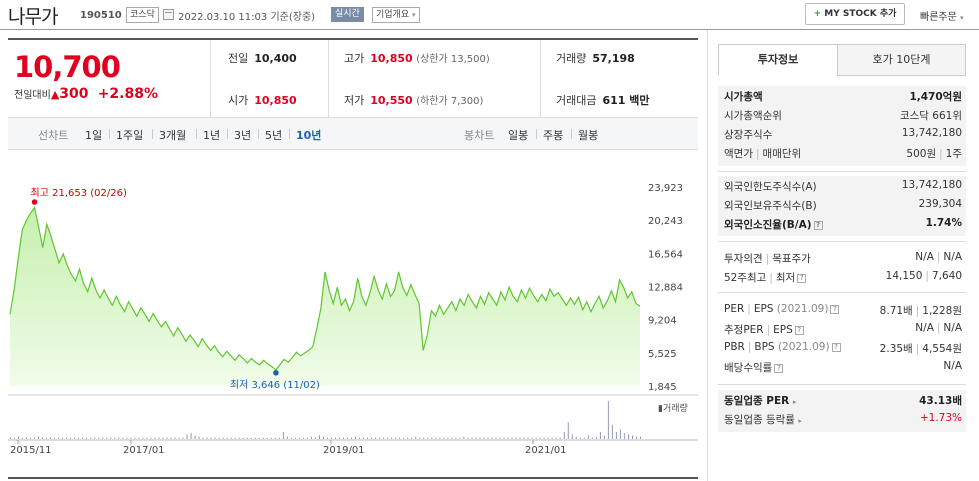 This screenshot has width=979, height=481. What do you see at coordinates (778, 60) in the screenshot?
I see `tab-investment-info: 투자정보` at bounding box center [778, 60].